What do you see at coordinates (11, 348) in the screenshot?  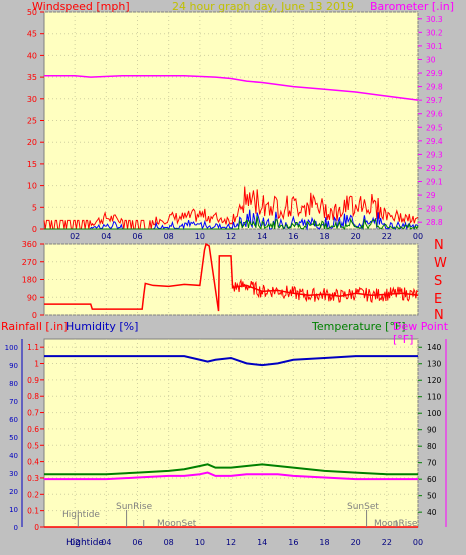 I see `tick-label-humidity: 100` at bounding box center [11, 348].